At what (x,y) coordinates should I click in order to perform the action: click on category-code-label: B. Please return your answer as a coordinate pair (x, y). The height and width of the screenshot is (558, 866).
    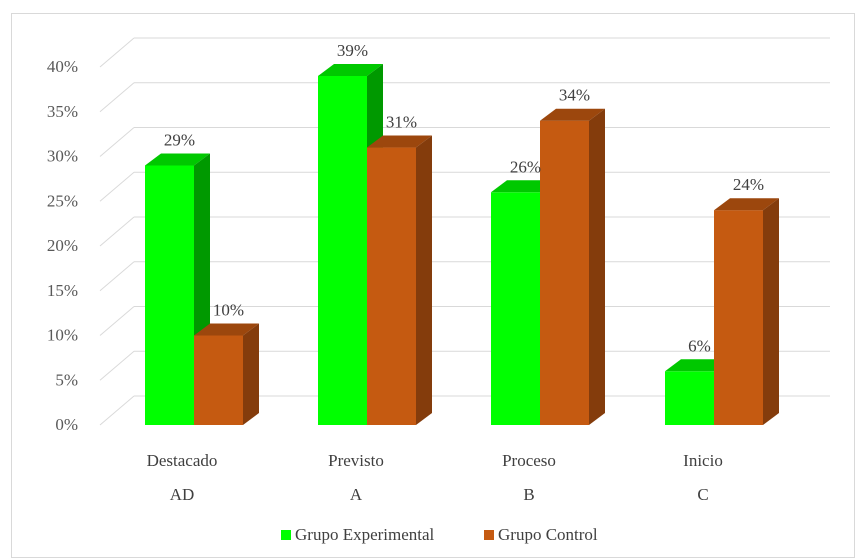
    Looking at the image, I should click on (528, 494).